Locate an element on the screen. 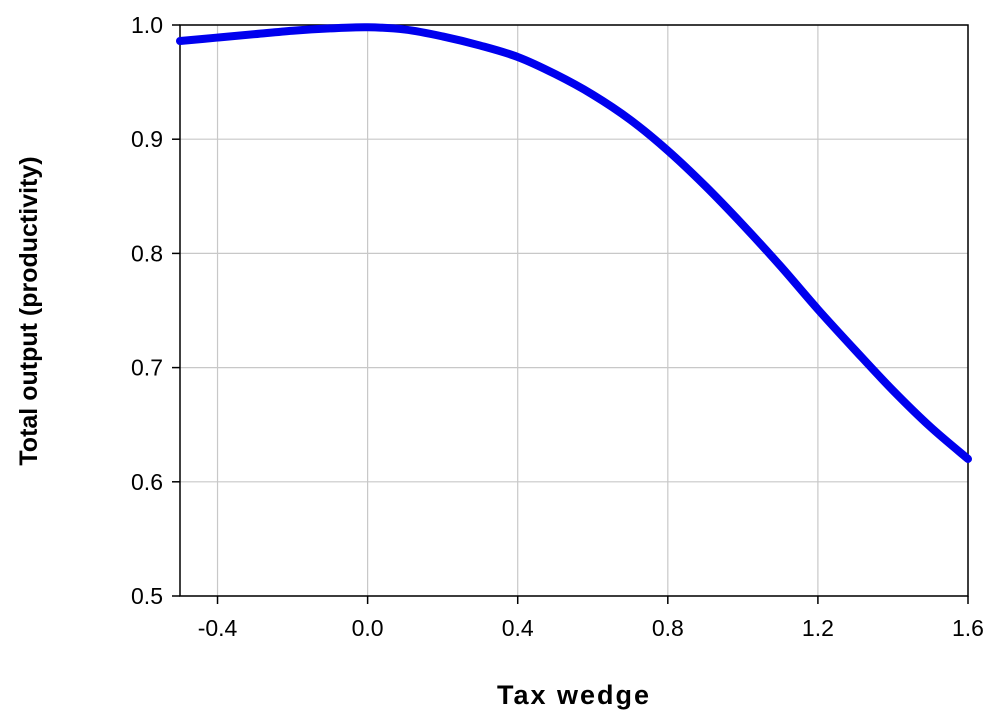 This screenshot has height=713, width=998. x-tick-label: 1.6 is located at coordinates (968, 628).